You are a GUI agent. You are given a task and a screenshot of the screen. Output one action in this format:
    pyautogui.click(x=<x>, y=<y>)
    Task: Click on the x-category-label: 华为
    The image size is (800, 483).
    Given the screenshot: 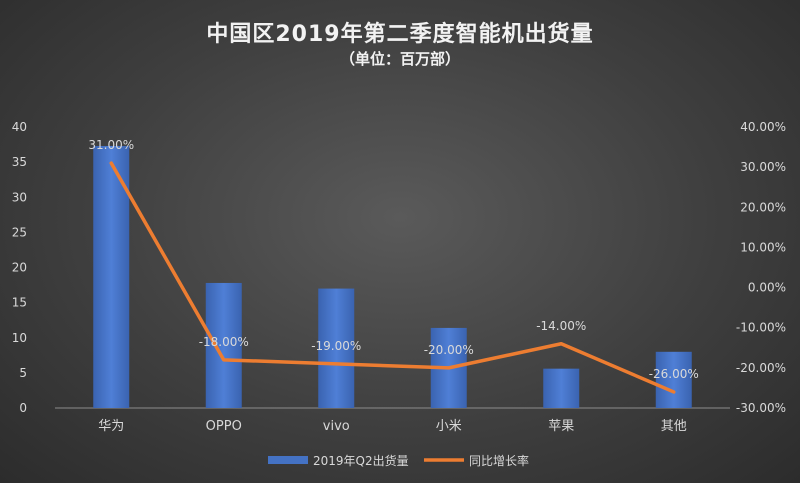 What is the action you would take?
    pyautogui.click(x=111, y=426)
    